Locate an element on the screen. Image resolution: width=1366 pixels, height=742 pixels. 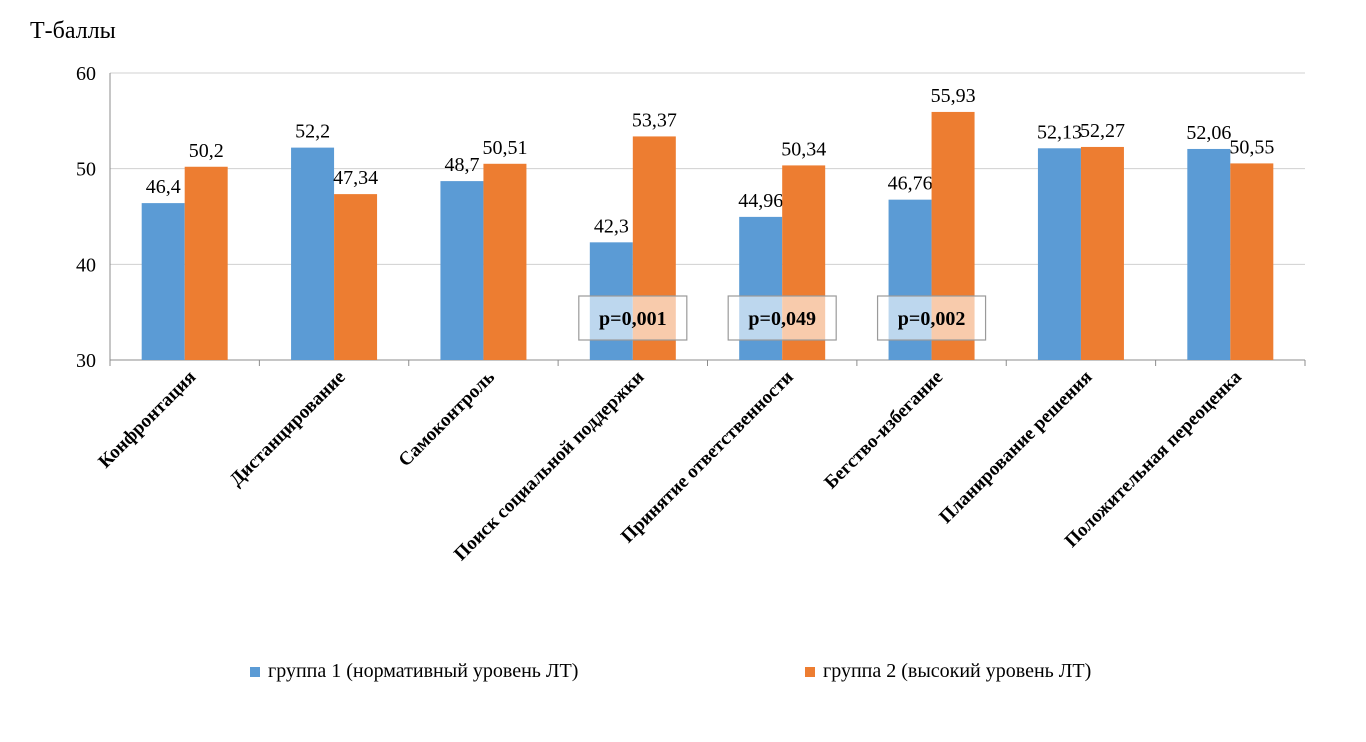
category-label: Дистанцирование is located at coordinates (288, 429).